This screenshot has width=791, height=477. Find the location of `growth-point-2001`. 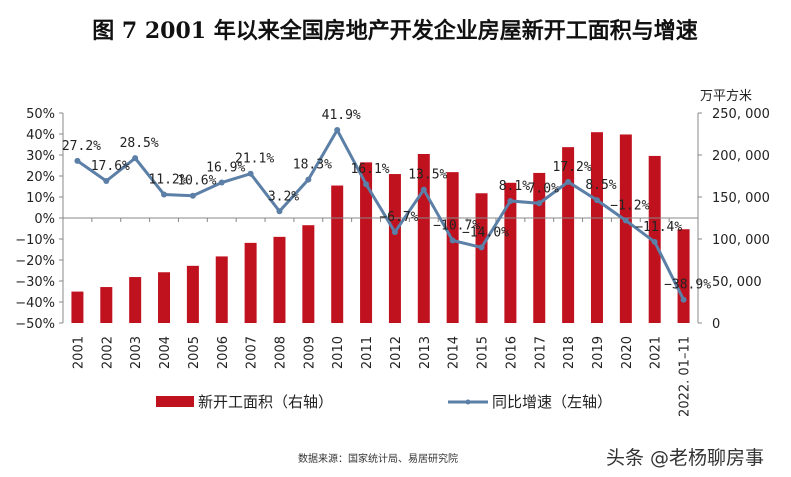

growth-point-2001 is located at coordinates (77, 160).